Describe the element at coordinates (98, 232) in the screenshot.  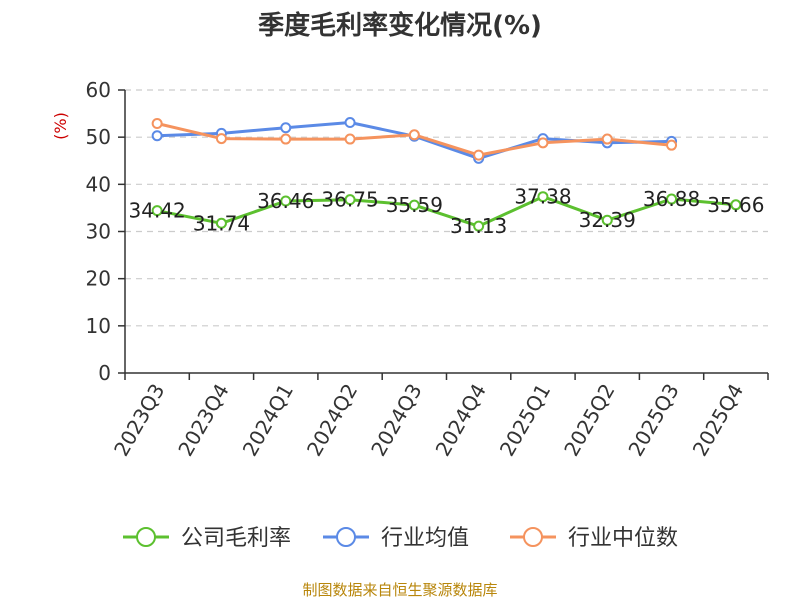
I see `y-tick-label: 30` at that location.